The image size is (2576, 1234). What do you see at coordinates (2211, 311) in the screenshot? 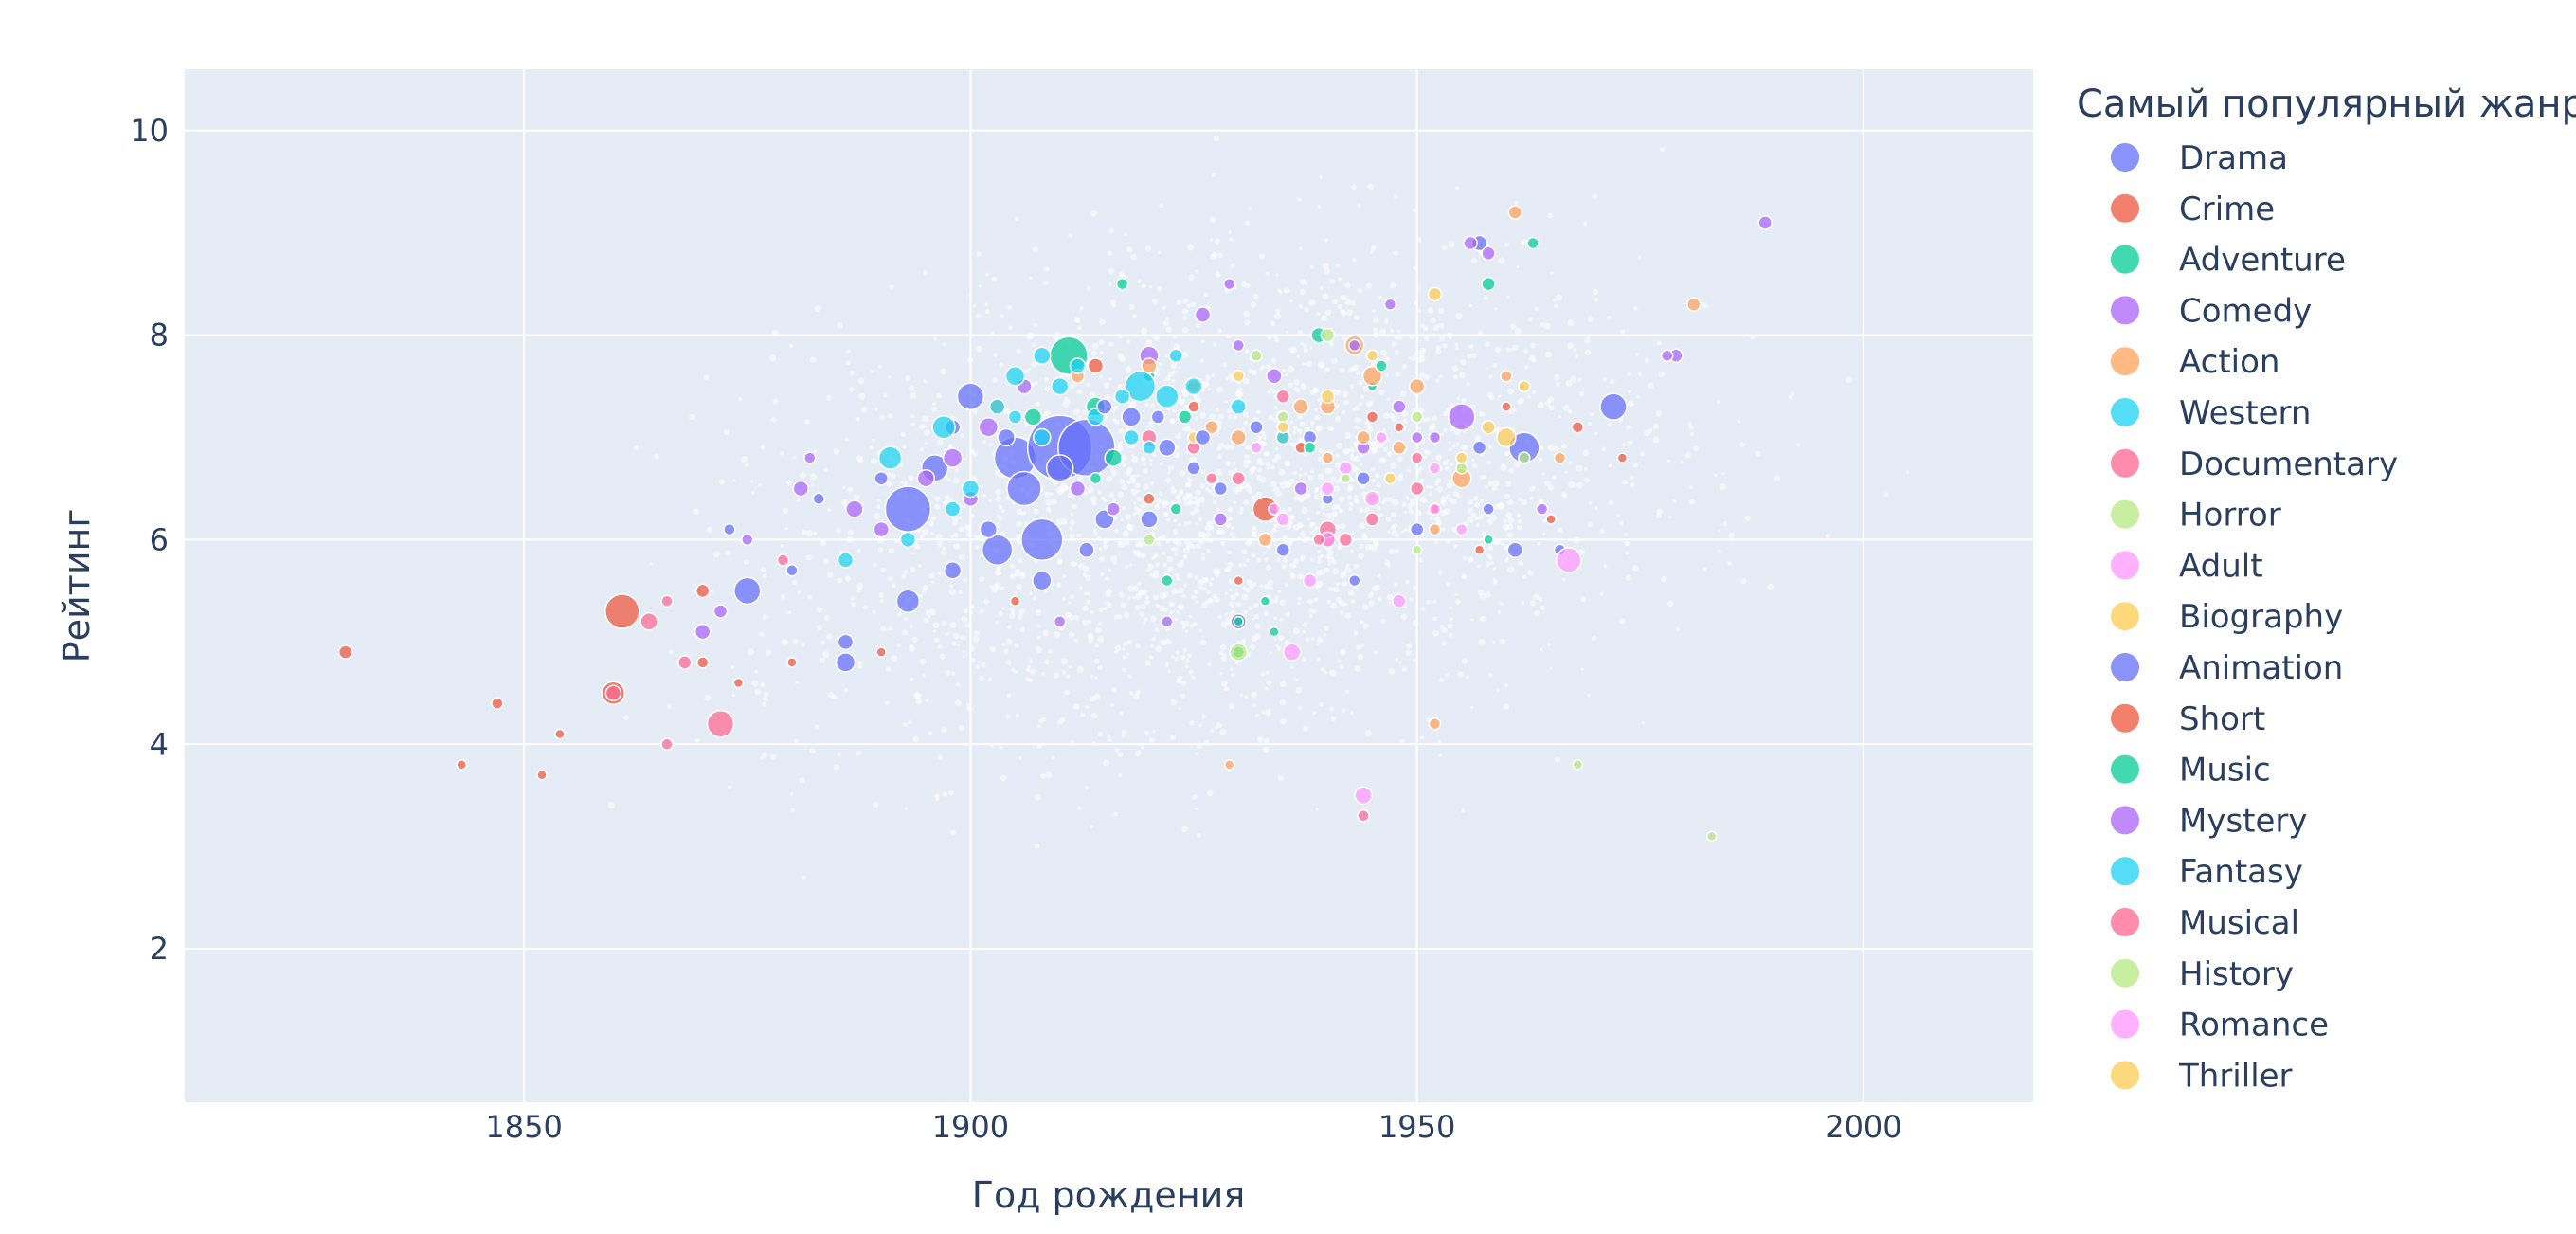
I see `legend-item-comedy: Comedy` at bounding box center [2211, 311].